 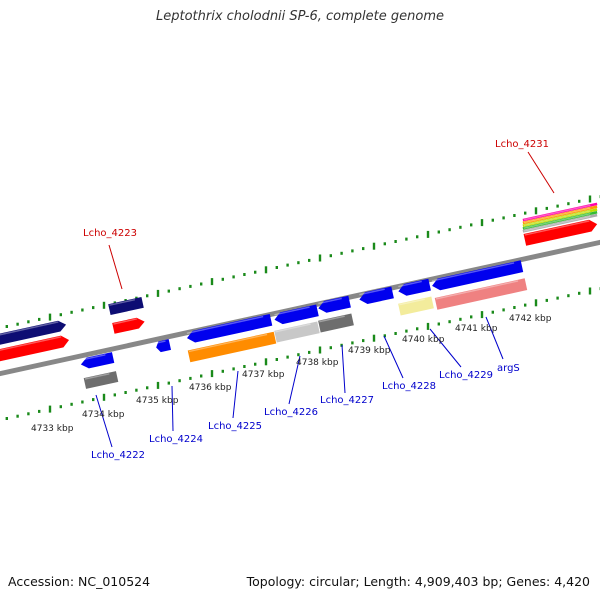 I want to click on feature-lcho-4228-cds, so click(x=376, y=296).